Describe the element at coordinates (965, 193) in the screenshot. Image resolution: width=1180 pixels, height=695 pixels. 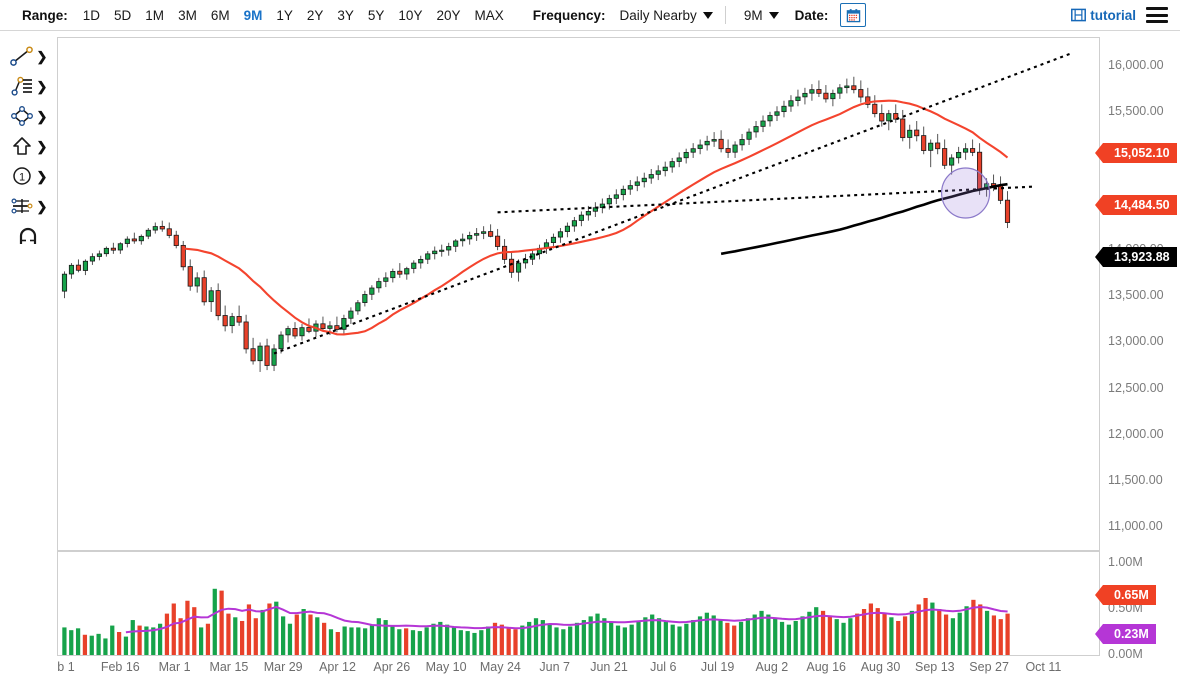
I see `highlight-circle` at that location.